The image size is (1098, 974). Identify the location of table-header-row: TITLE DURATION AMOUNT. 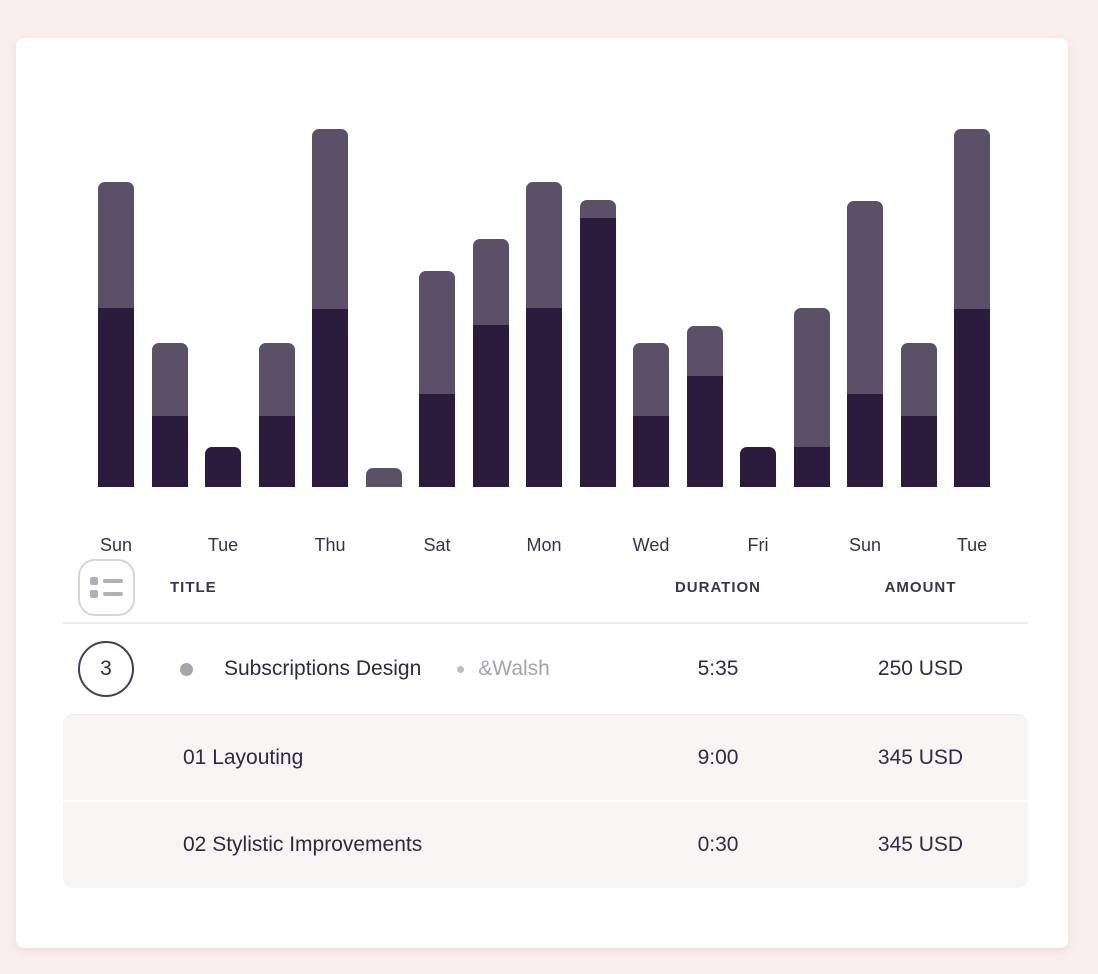
(545, 588).